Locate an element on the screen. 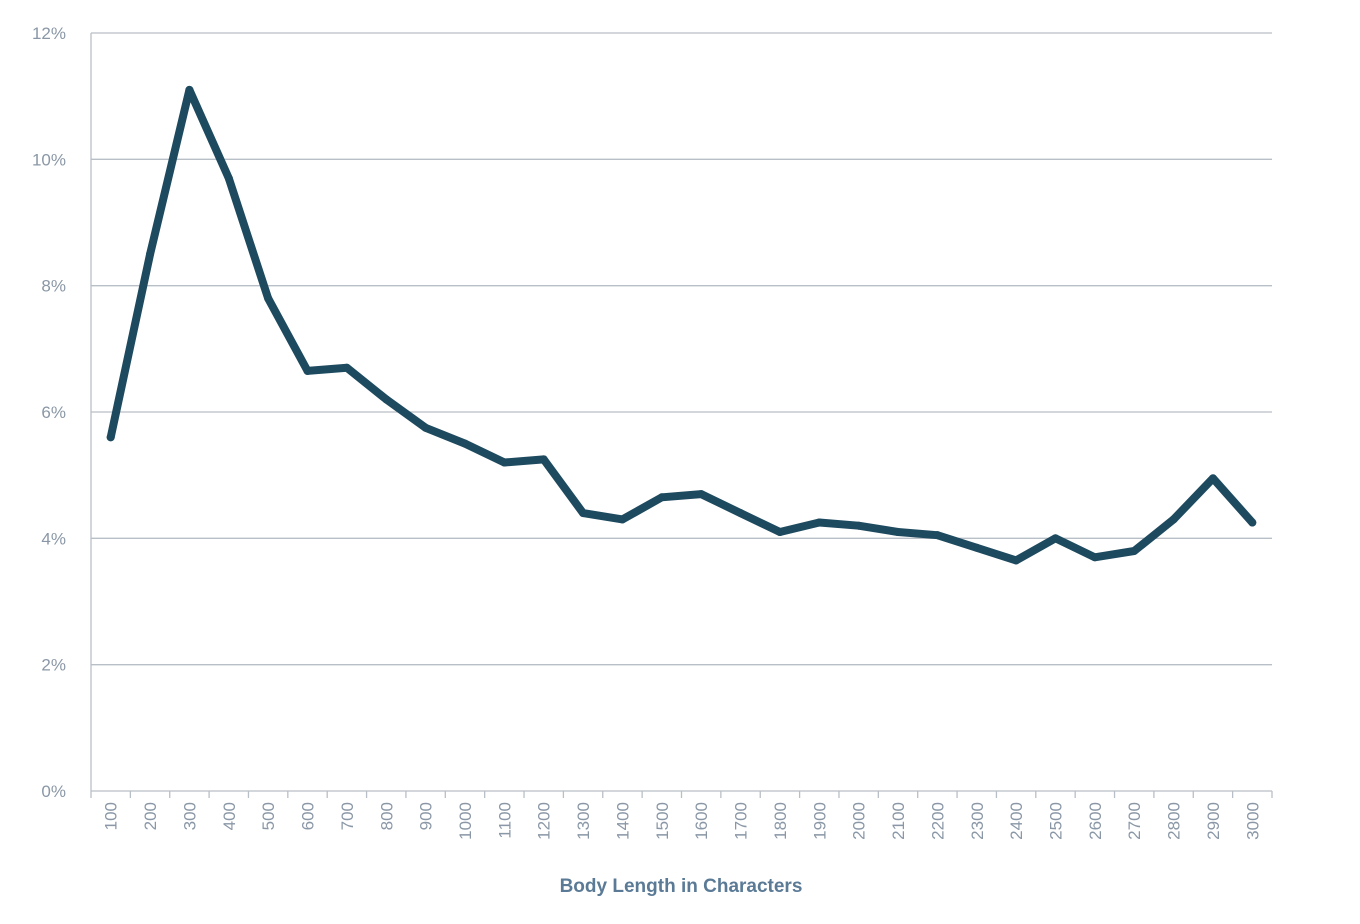  y-tick-label: 0% is located at coordinates (53, 791).